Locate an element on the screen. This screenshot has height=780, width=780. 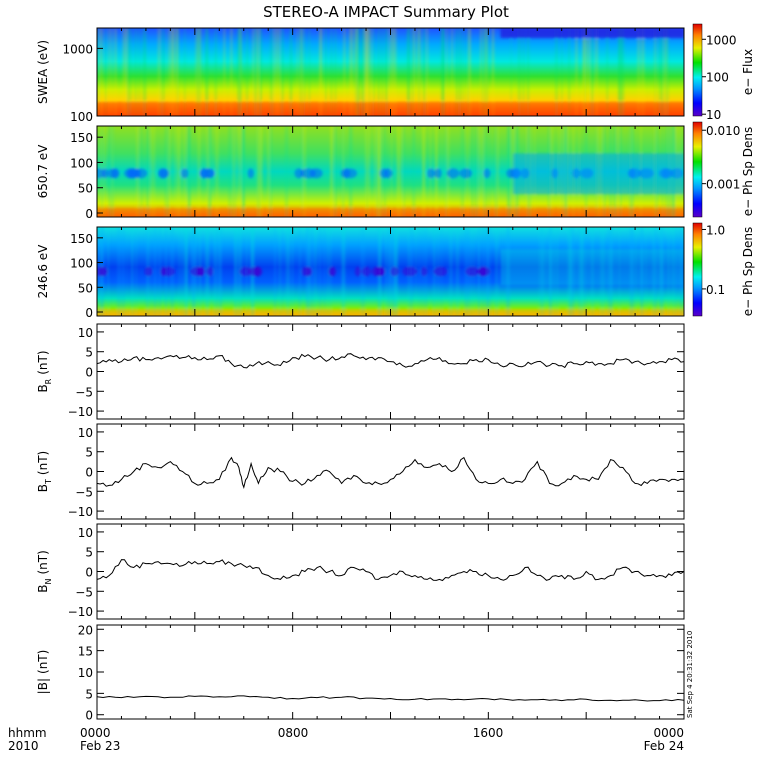
timestamp-stamp: Sat Sep 4 20:31:32 2010 is located at coordinates (690, 674).